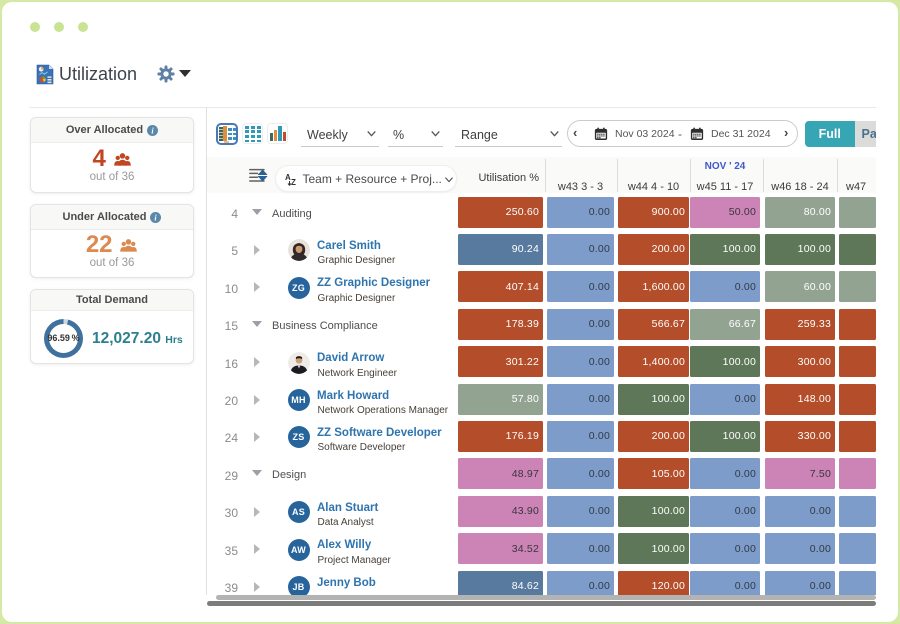  What do you see at coordinates (293, 182) in the screenshot?
I see `svg-text: Z` at bounding box center [293, 182].